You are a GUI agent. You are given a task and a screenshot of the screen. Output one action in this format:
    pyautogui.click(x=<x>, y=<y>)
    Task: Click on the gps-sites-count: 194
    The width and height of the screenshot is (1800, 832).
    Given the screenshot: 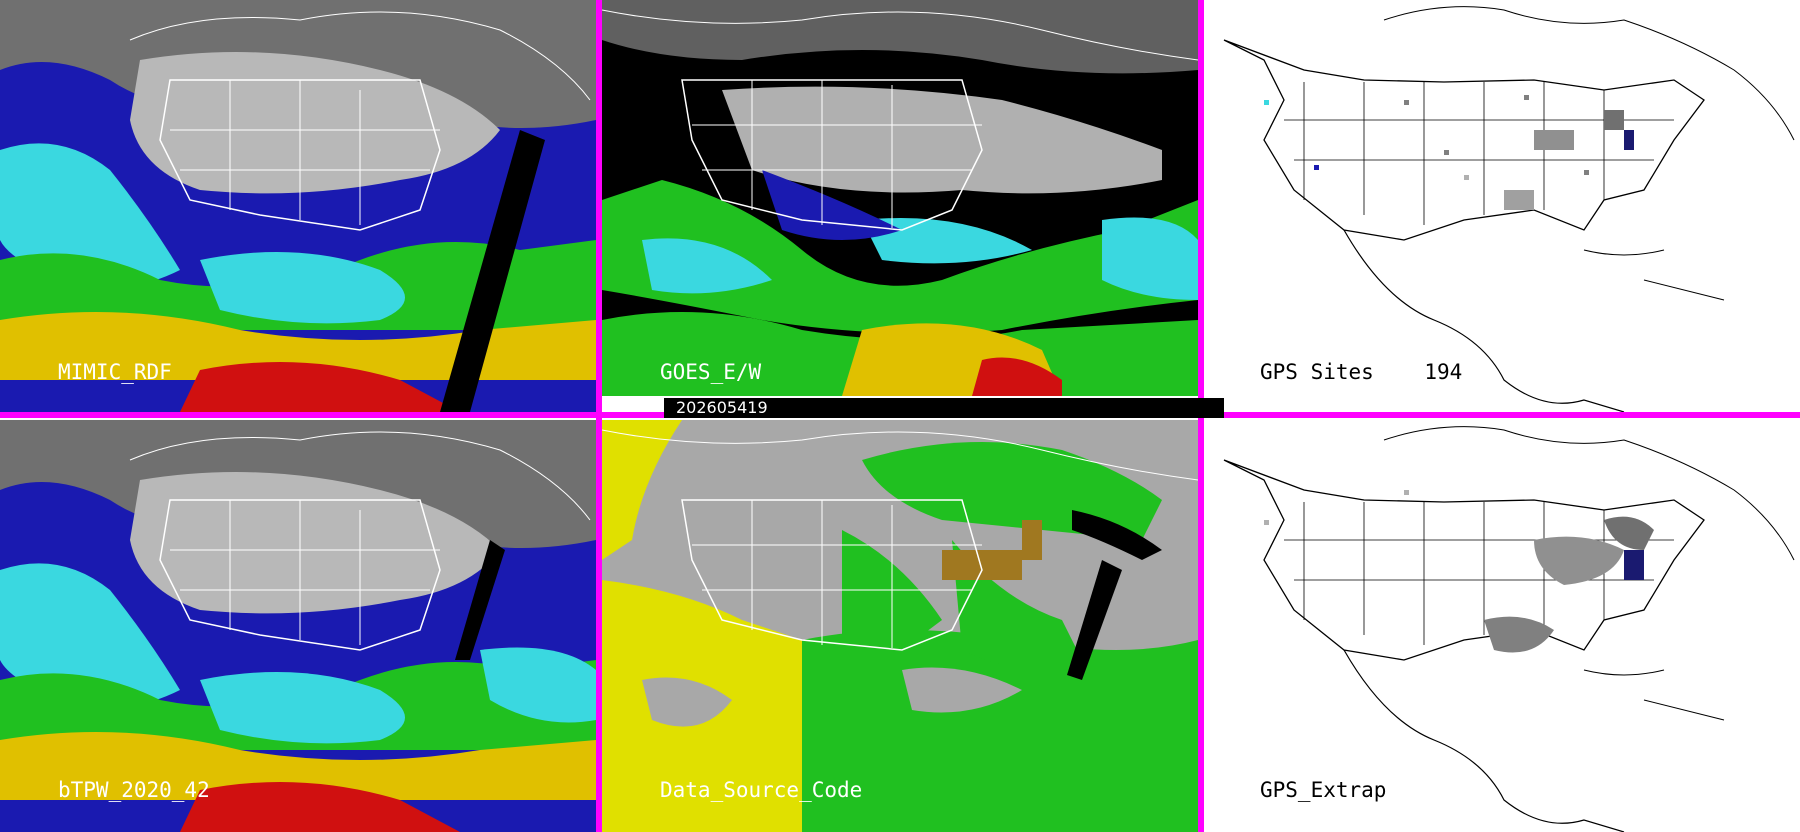 What is the action you would take?
    pyautogui.click(x=1443, y=372)
    